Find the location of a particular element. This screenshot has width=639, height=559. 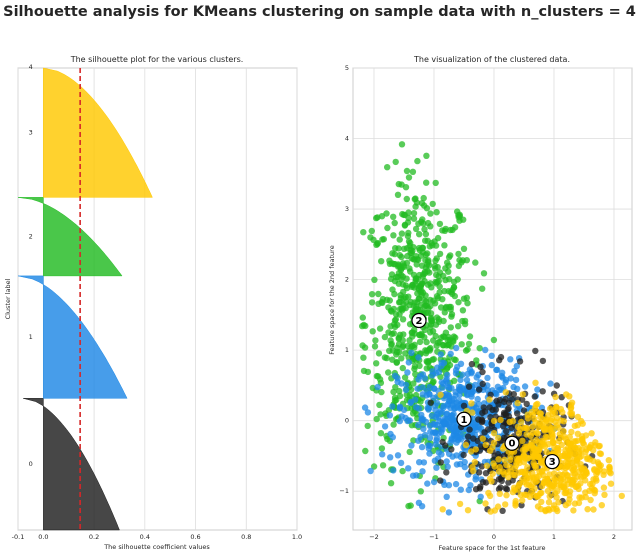

cluster-center-label: 1 is located at coordinates (464, 420).